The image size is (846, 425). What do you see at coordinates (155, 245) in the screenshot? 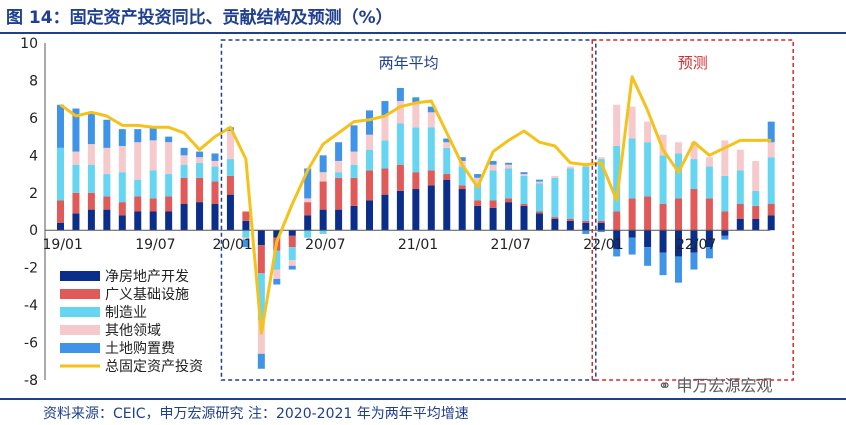
I see `x-tick-label: 19/07` at bounding box center [155, 245].